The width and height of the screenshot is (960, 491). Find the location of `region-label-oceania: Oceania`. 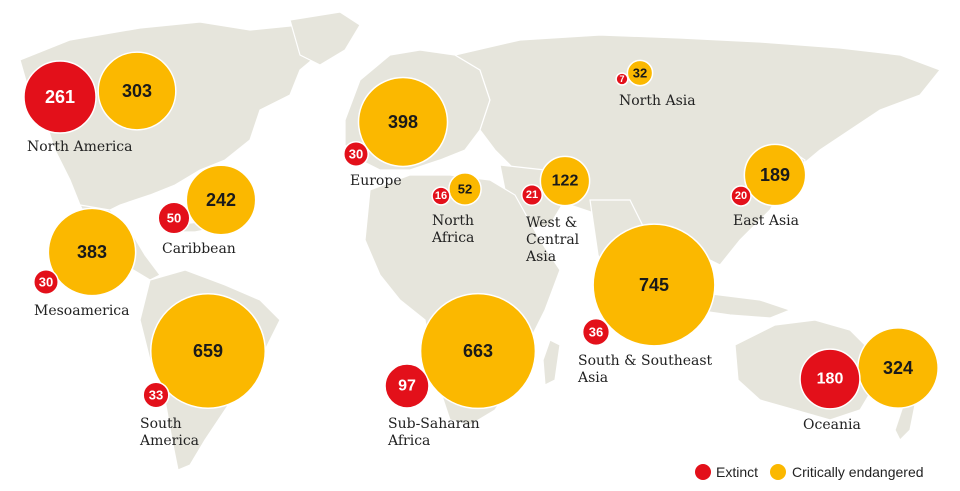

region-label-oceania: Oceania is located at coordinates (832, 425).